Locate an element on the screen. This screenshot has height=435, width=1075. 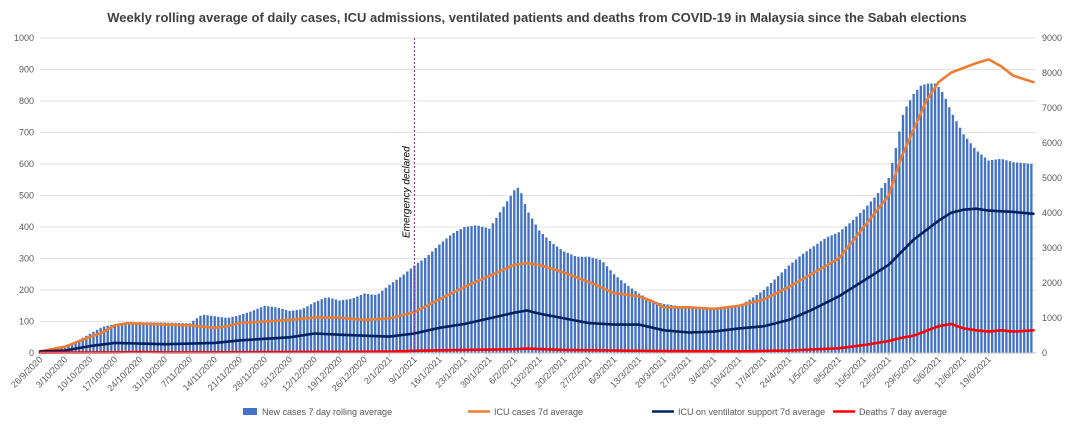
legend-swatch-bar is located at coordinates (250, 411).